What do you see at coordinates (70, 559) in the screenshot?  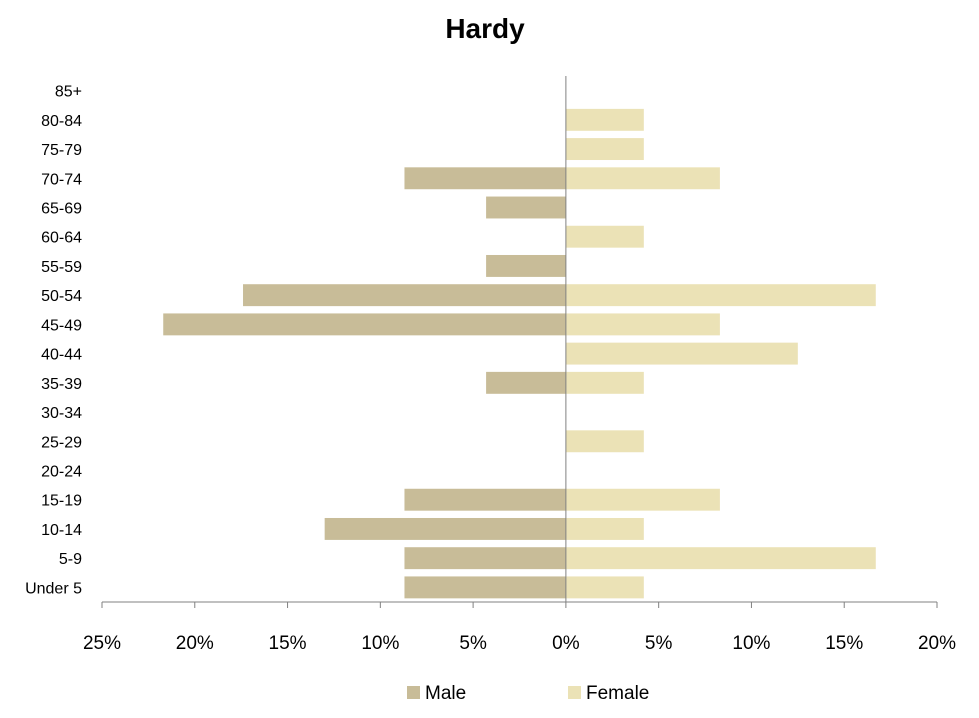 I see `category-label: 5-9` at bounding box center [70, 559].